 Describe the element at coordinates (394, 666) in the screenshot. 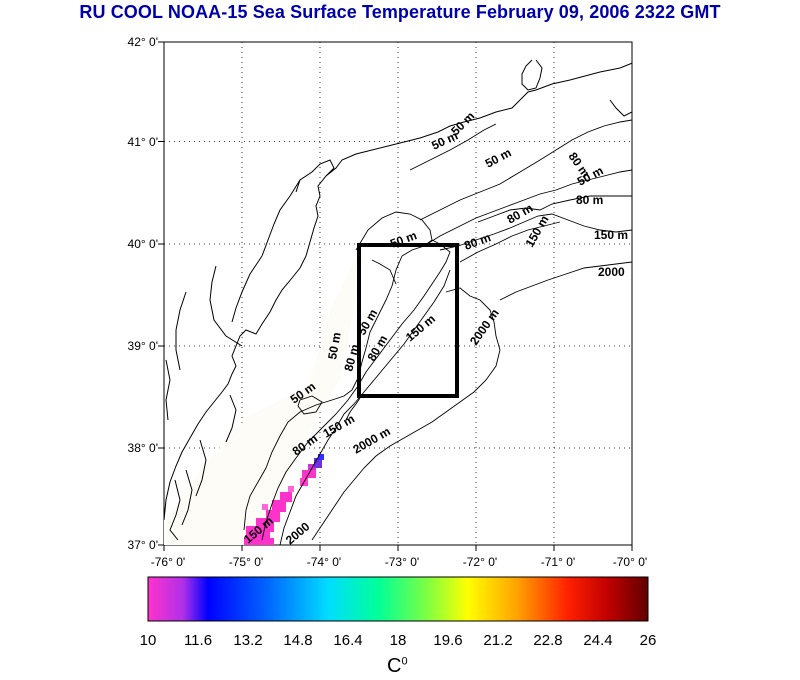

I see `unit-base: C` at that location.